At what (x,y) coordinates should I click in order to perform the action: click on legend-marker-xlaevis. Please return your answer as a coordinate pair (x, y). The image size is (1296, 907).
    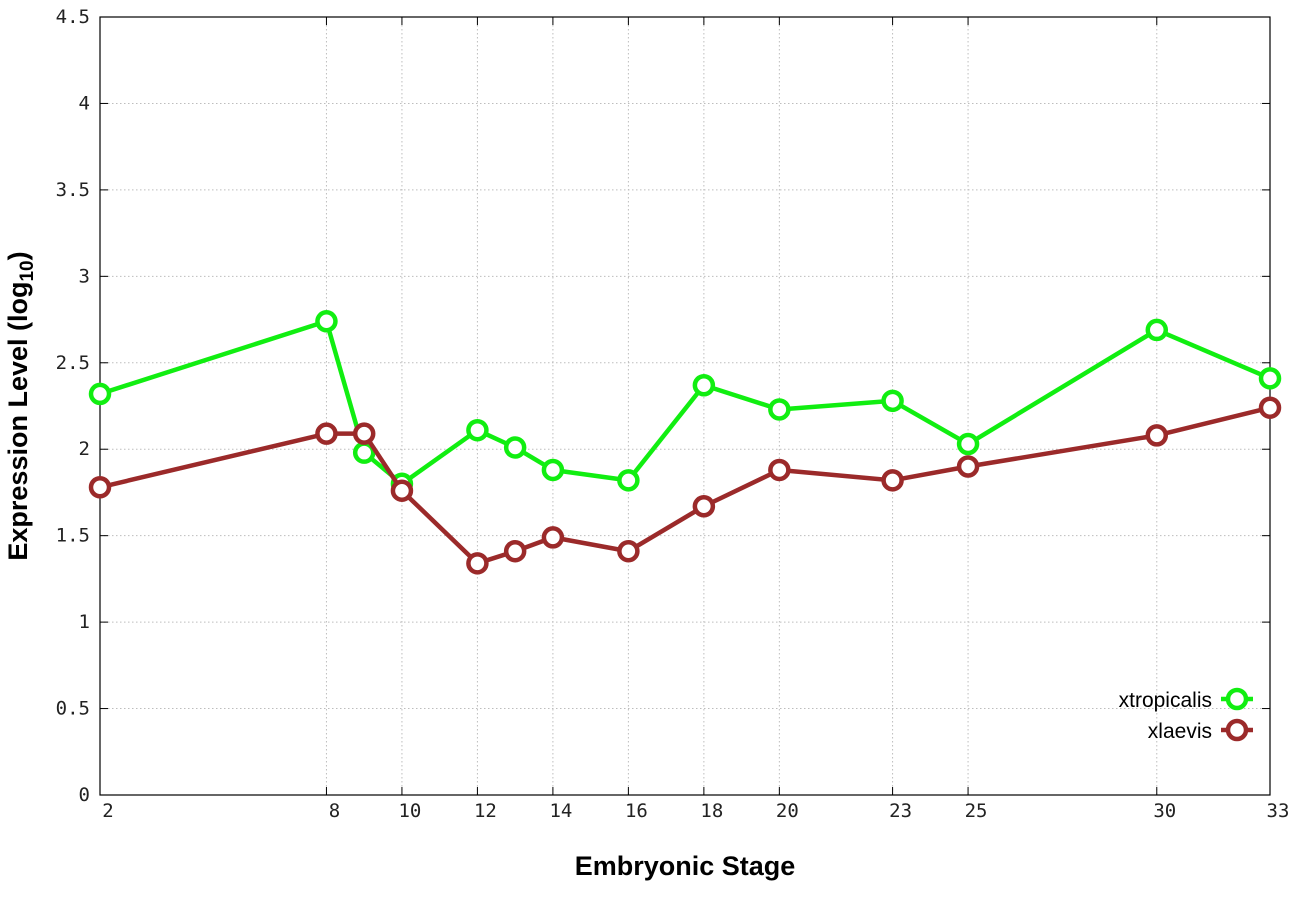
    Looking at the image, I should click on (1237, 730).